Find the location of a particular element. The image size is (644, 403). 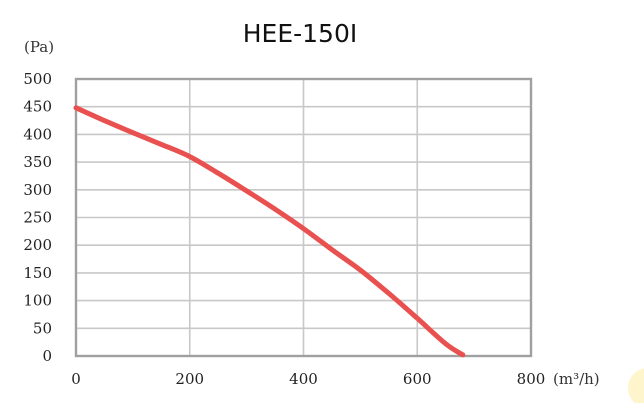

x-tick-label: 400 is located at coordinates (303, 379).